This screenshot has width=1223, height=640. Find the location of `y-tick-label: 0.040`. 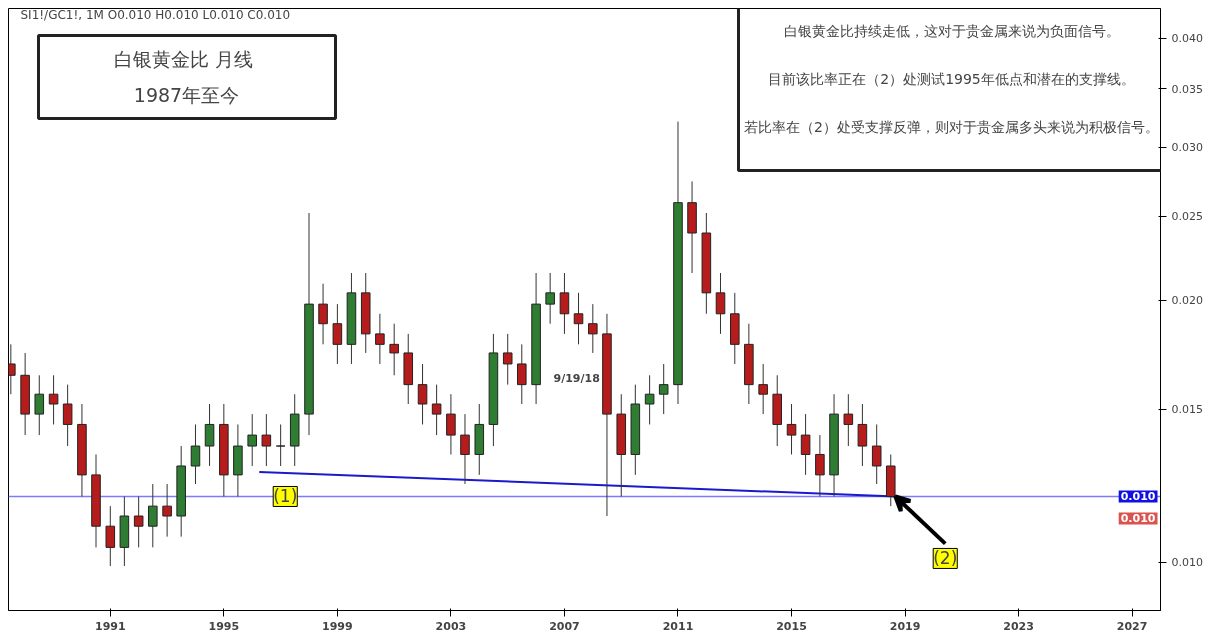

y-tick-label: 0.040 is located at coordinates (1187, 39).